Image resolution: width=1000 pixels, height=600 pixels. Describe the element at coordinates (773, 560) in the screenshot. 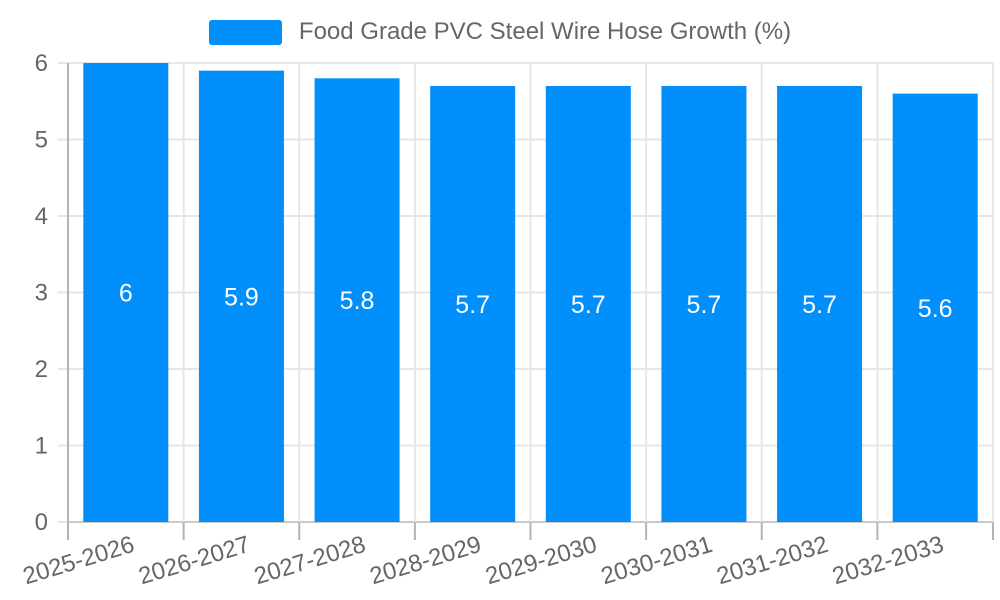

I see `x-axis-label: 2031-2032` at that location.